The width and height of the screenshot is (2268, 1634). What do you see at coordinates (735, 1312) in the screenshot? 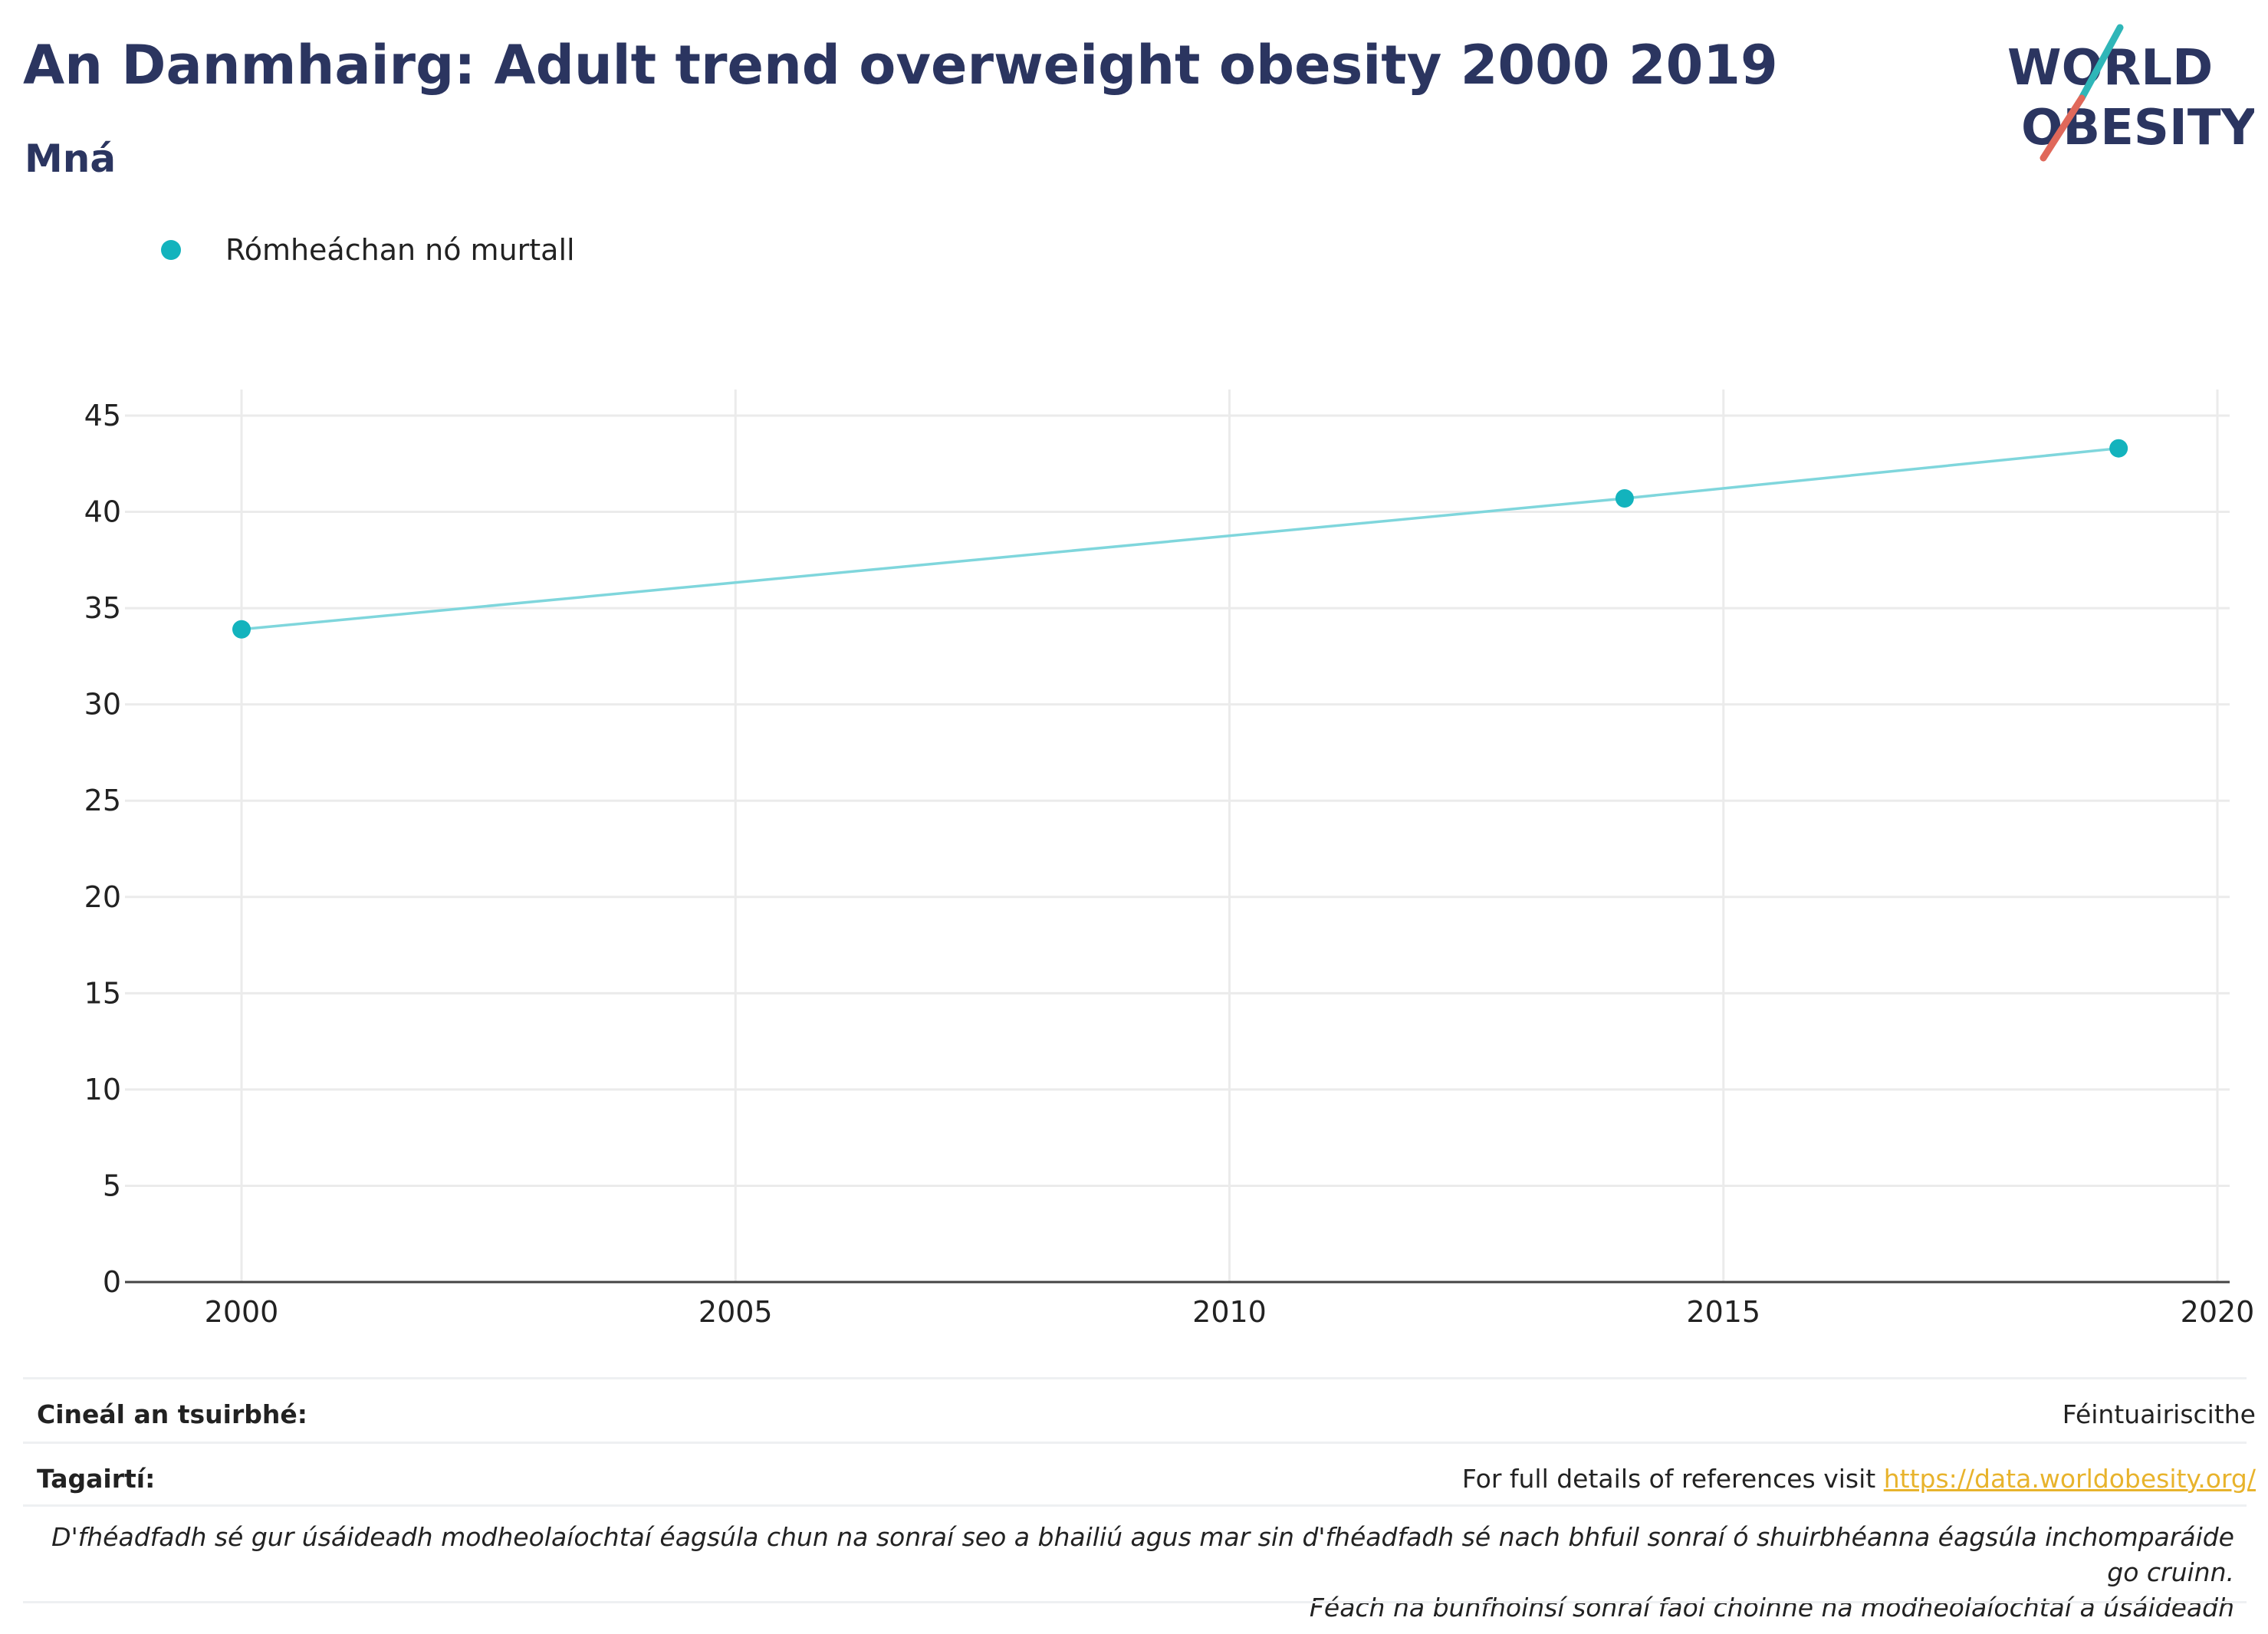
I see `x-tick-label: 2005` at bounding box center [735, 1312].